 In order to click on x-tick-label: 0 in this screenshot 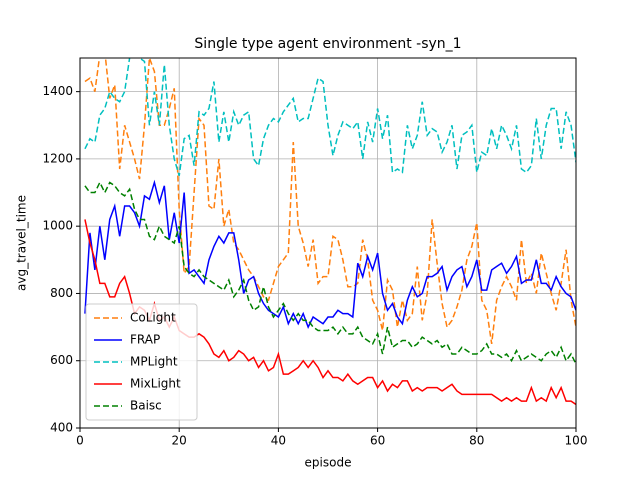, I will do `click(80, 441)`.